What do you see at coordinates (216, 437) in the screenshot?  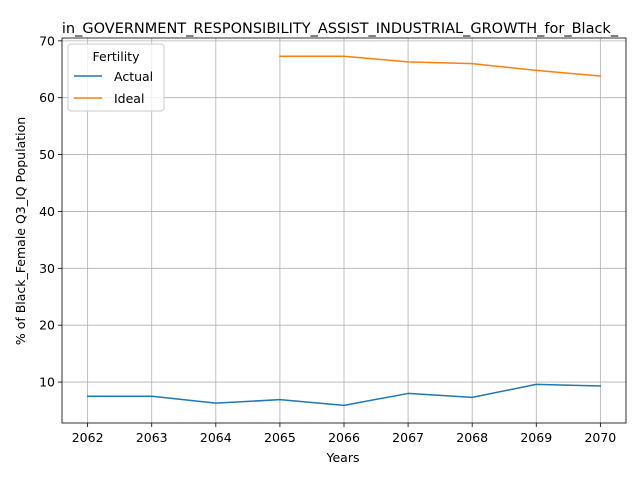 I see `x-tick-label: 2064` at bounding box center [216, 437].